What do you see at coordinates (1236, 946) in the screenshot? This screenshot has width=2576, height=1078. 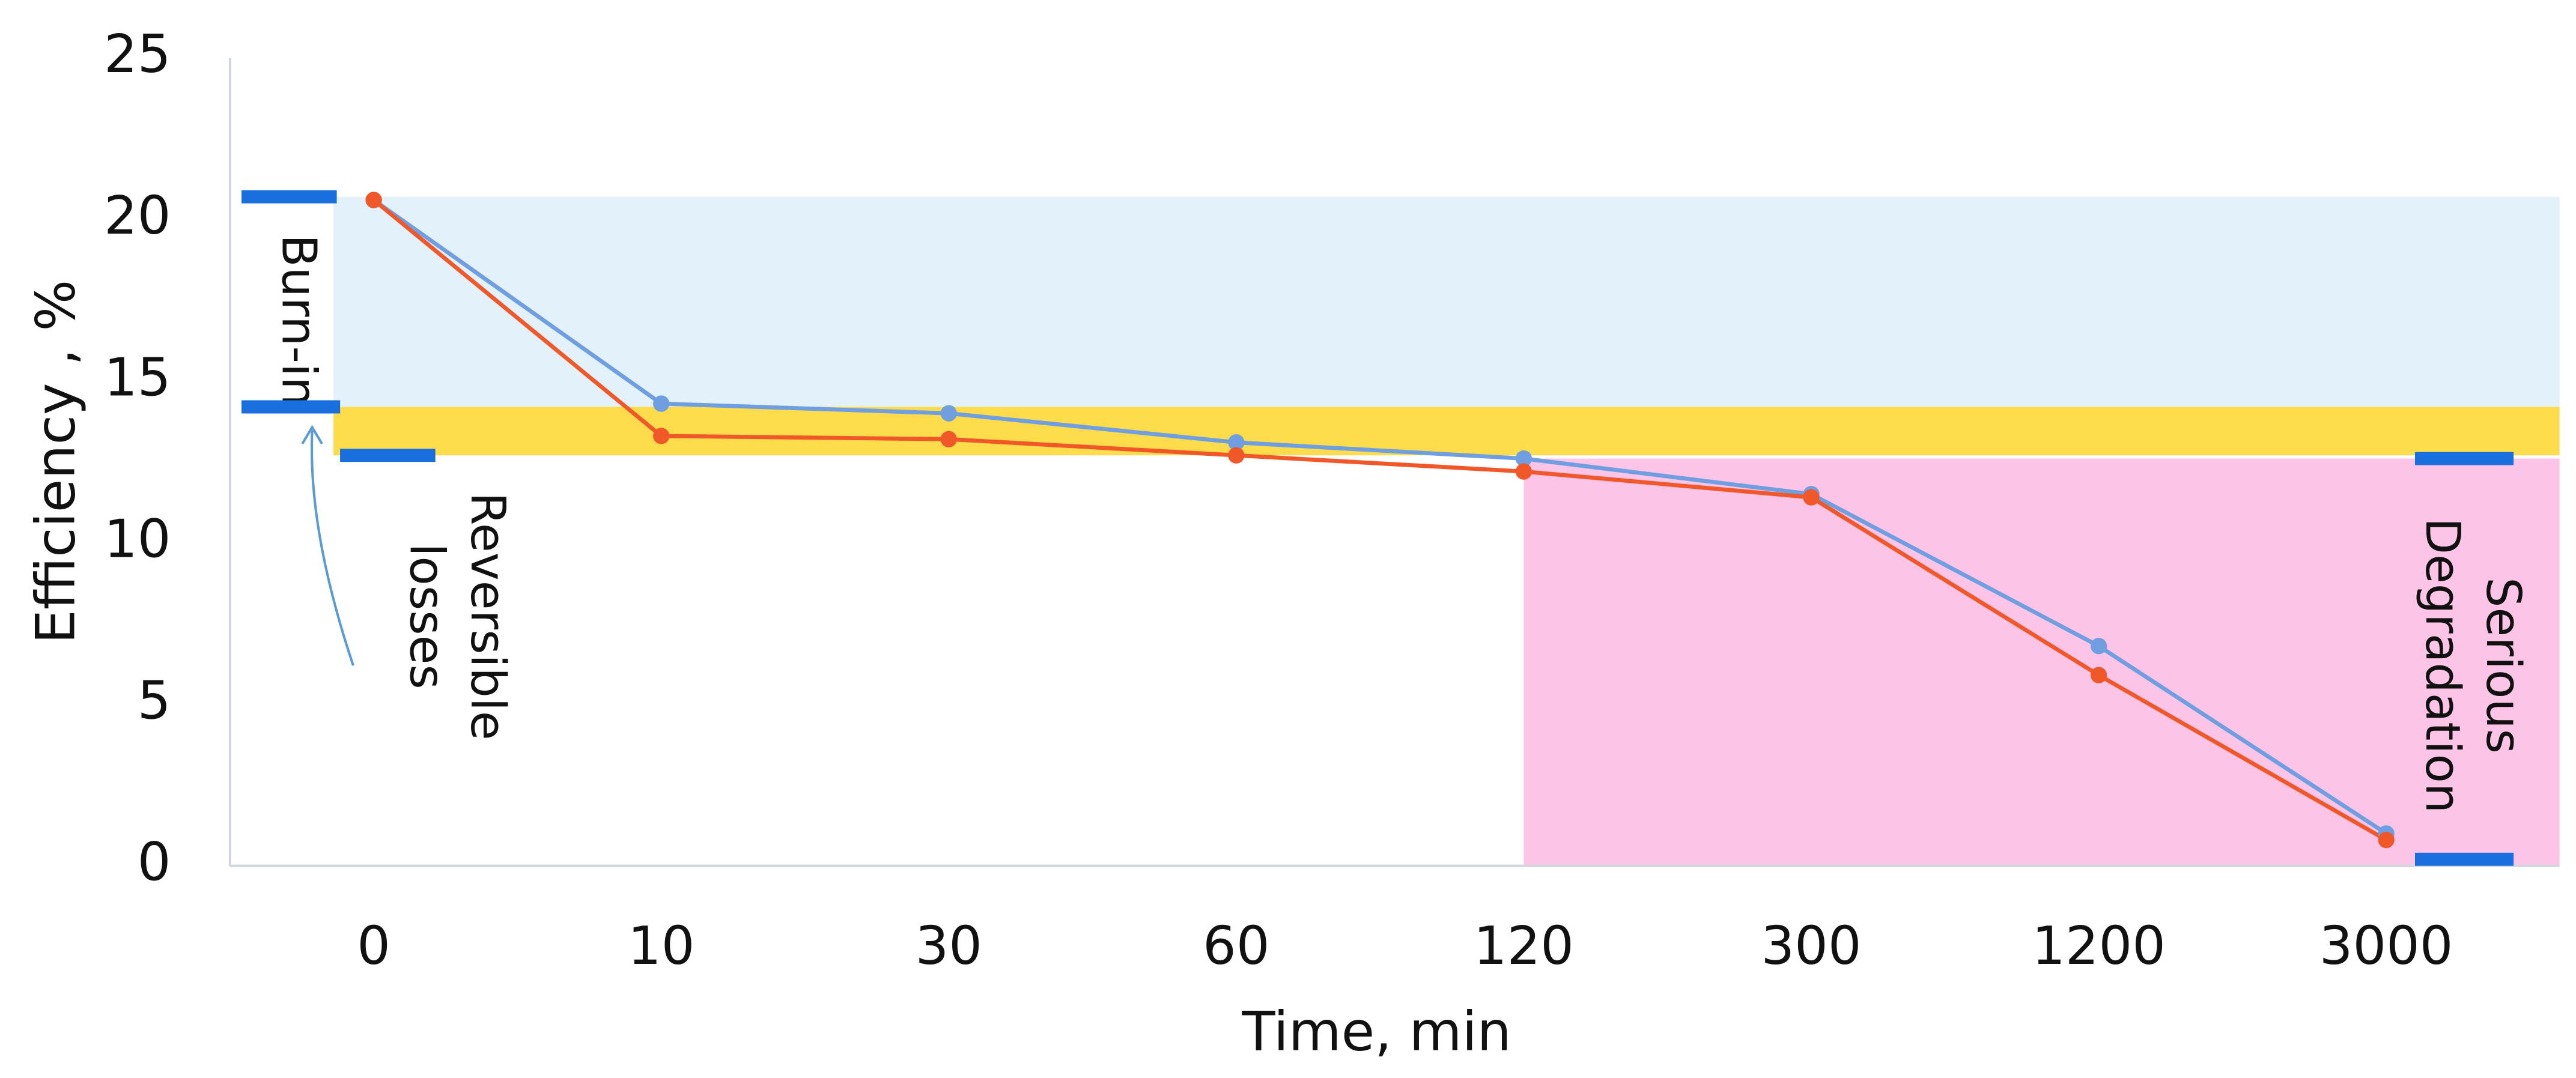 I see `x-tick-label: 60` at bounding box center [1236, 946].